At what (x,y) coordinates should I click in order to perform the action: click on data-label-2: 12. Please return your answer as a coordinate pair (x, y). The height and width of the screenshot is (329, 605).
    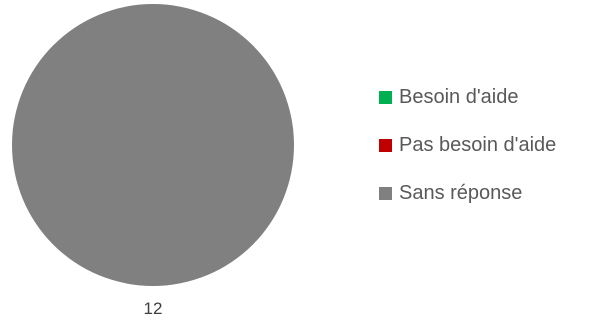
    Looking at the image, I should click on (153, 308).